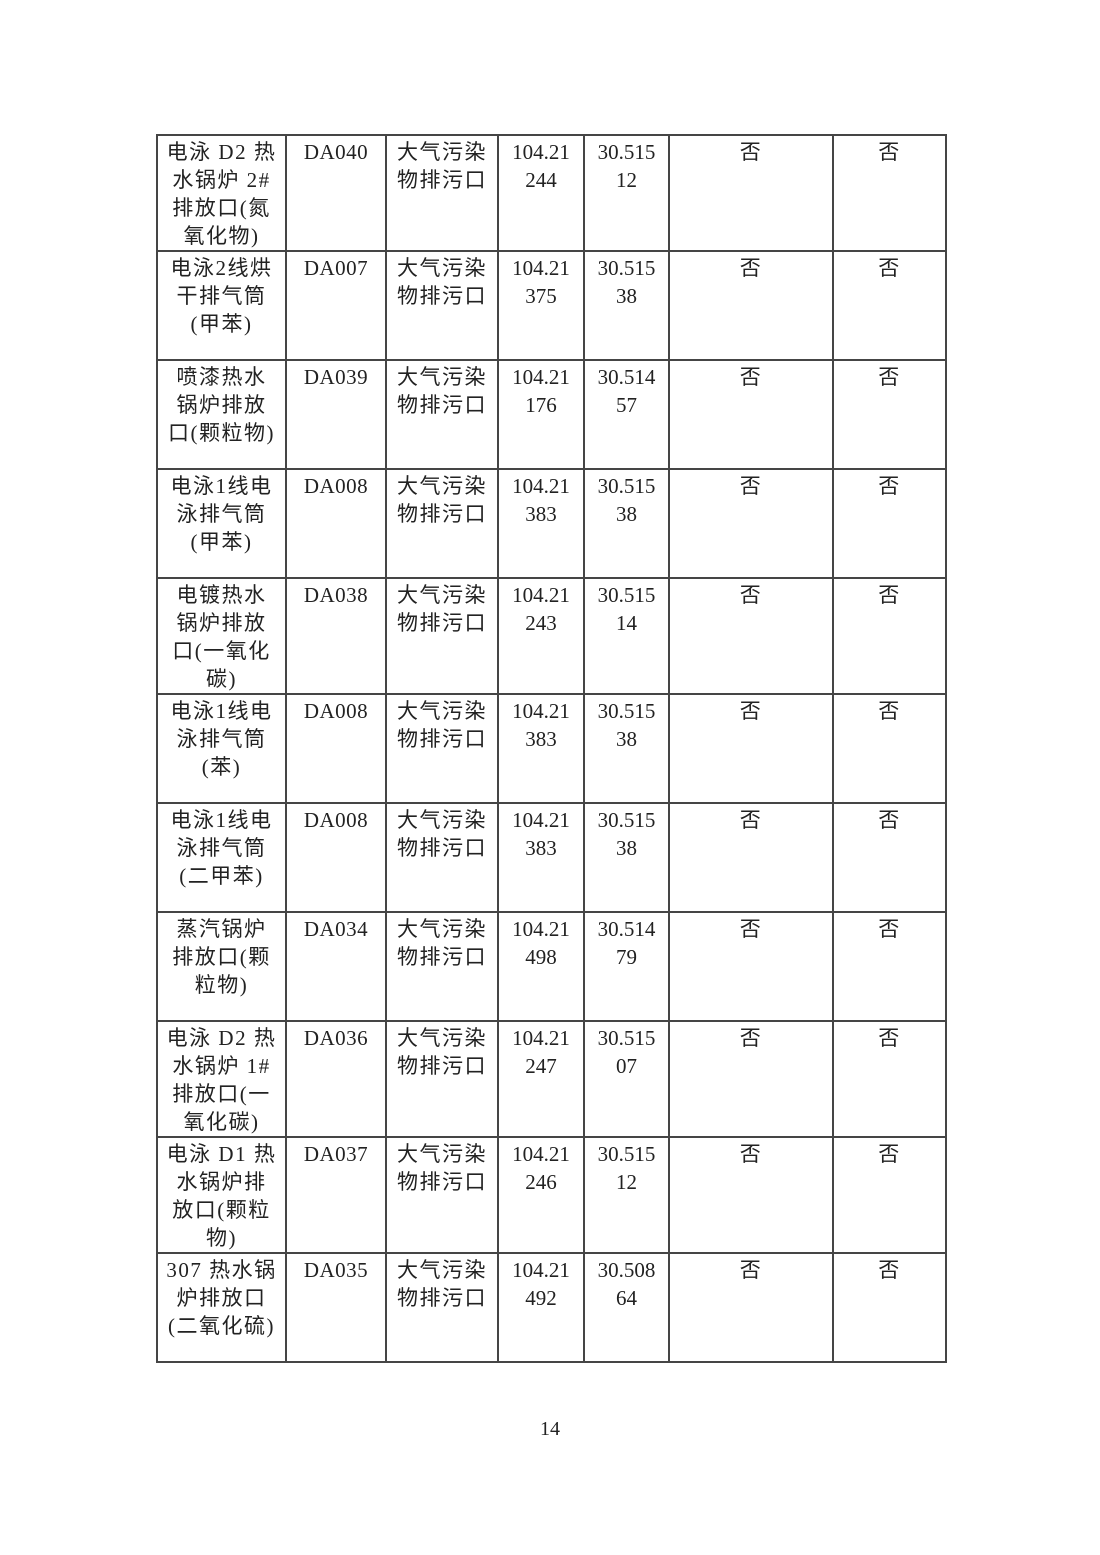 The image size is (1100, 1555). Describe the element at coordinates (626, 966) in the screenshot. I see `latitude-cell: 30.514 79` at that location.